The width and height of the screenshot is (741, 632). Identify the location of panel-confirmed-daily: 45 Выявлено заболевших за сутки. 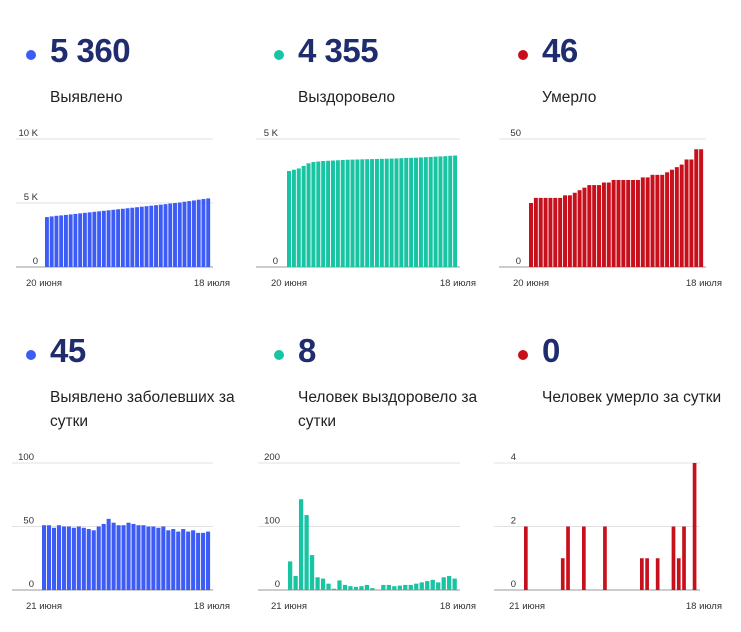
(139, 482).